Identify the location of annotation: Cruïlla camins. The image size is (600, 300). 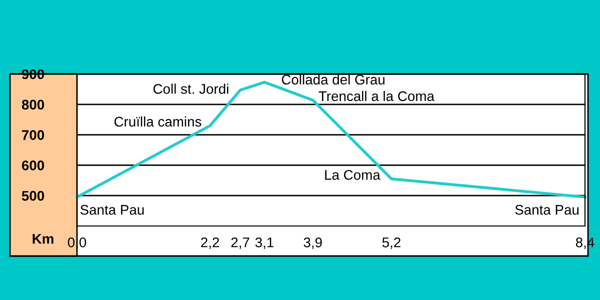
(158, 121).